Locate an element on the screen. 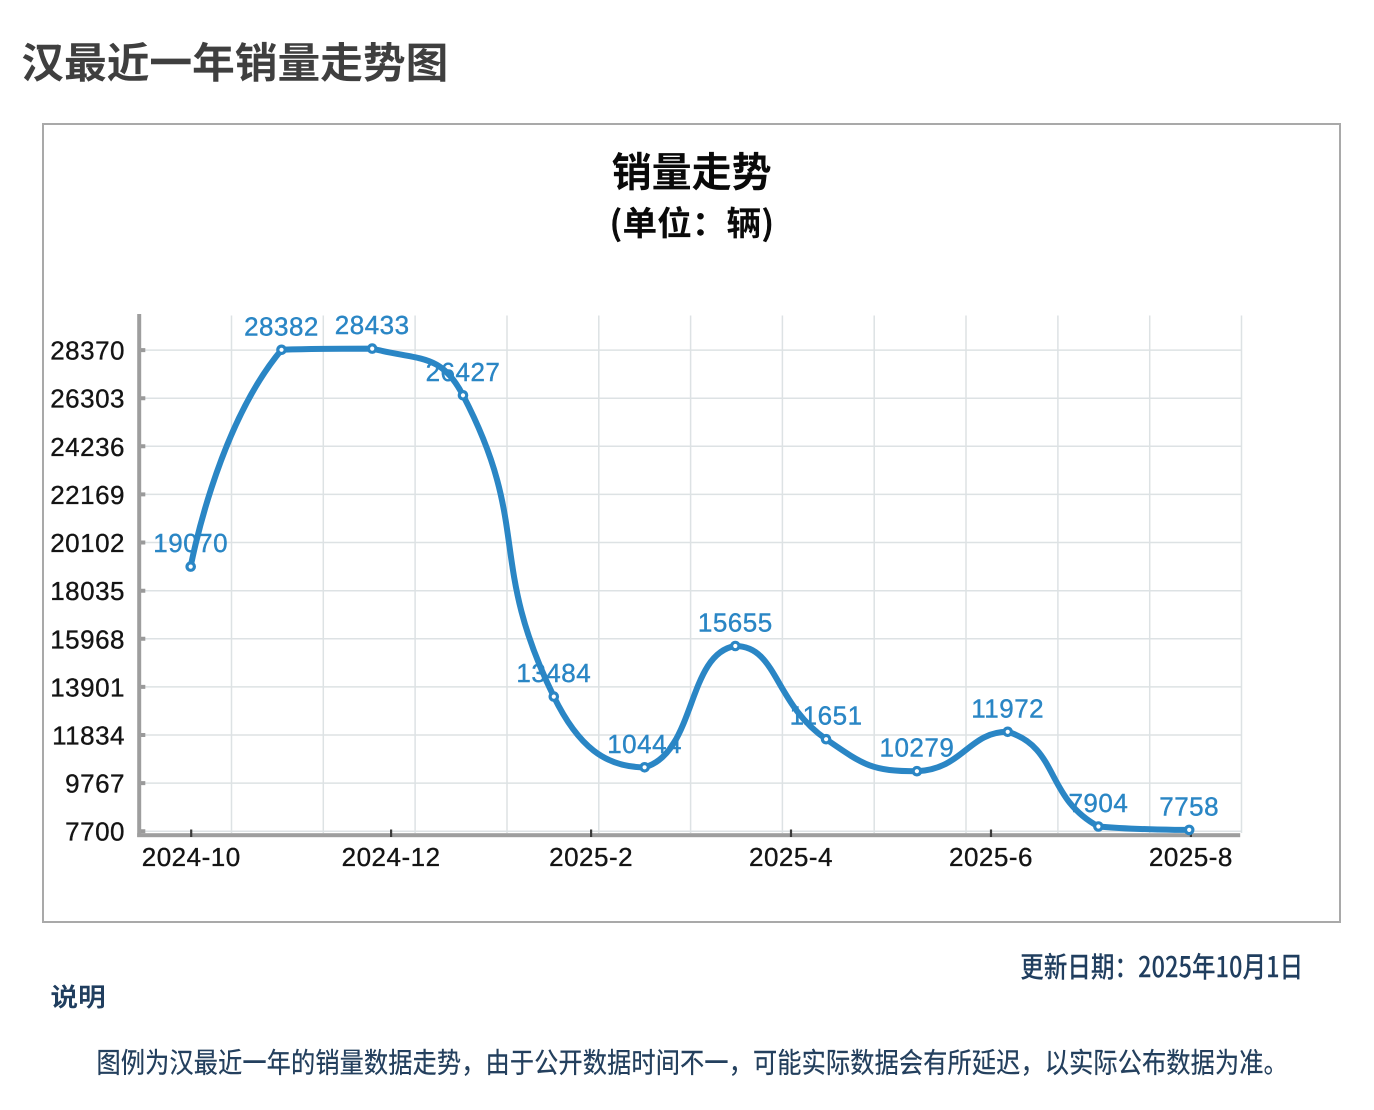 This screenshot has width=1374, height=1110. svg-text: 7700 is located at coordinates (95, 832).